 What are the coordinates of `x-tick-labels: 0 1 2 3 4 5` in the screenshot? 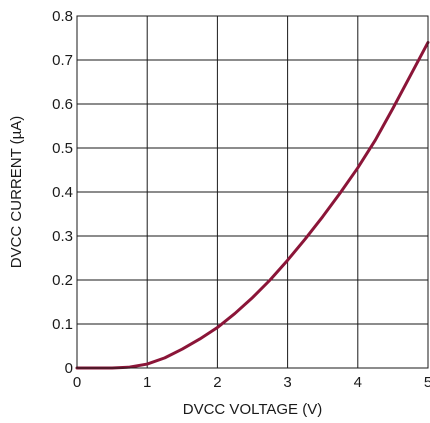 It's located at (251, 382).